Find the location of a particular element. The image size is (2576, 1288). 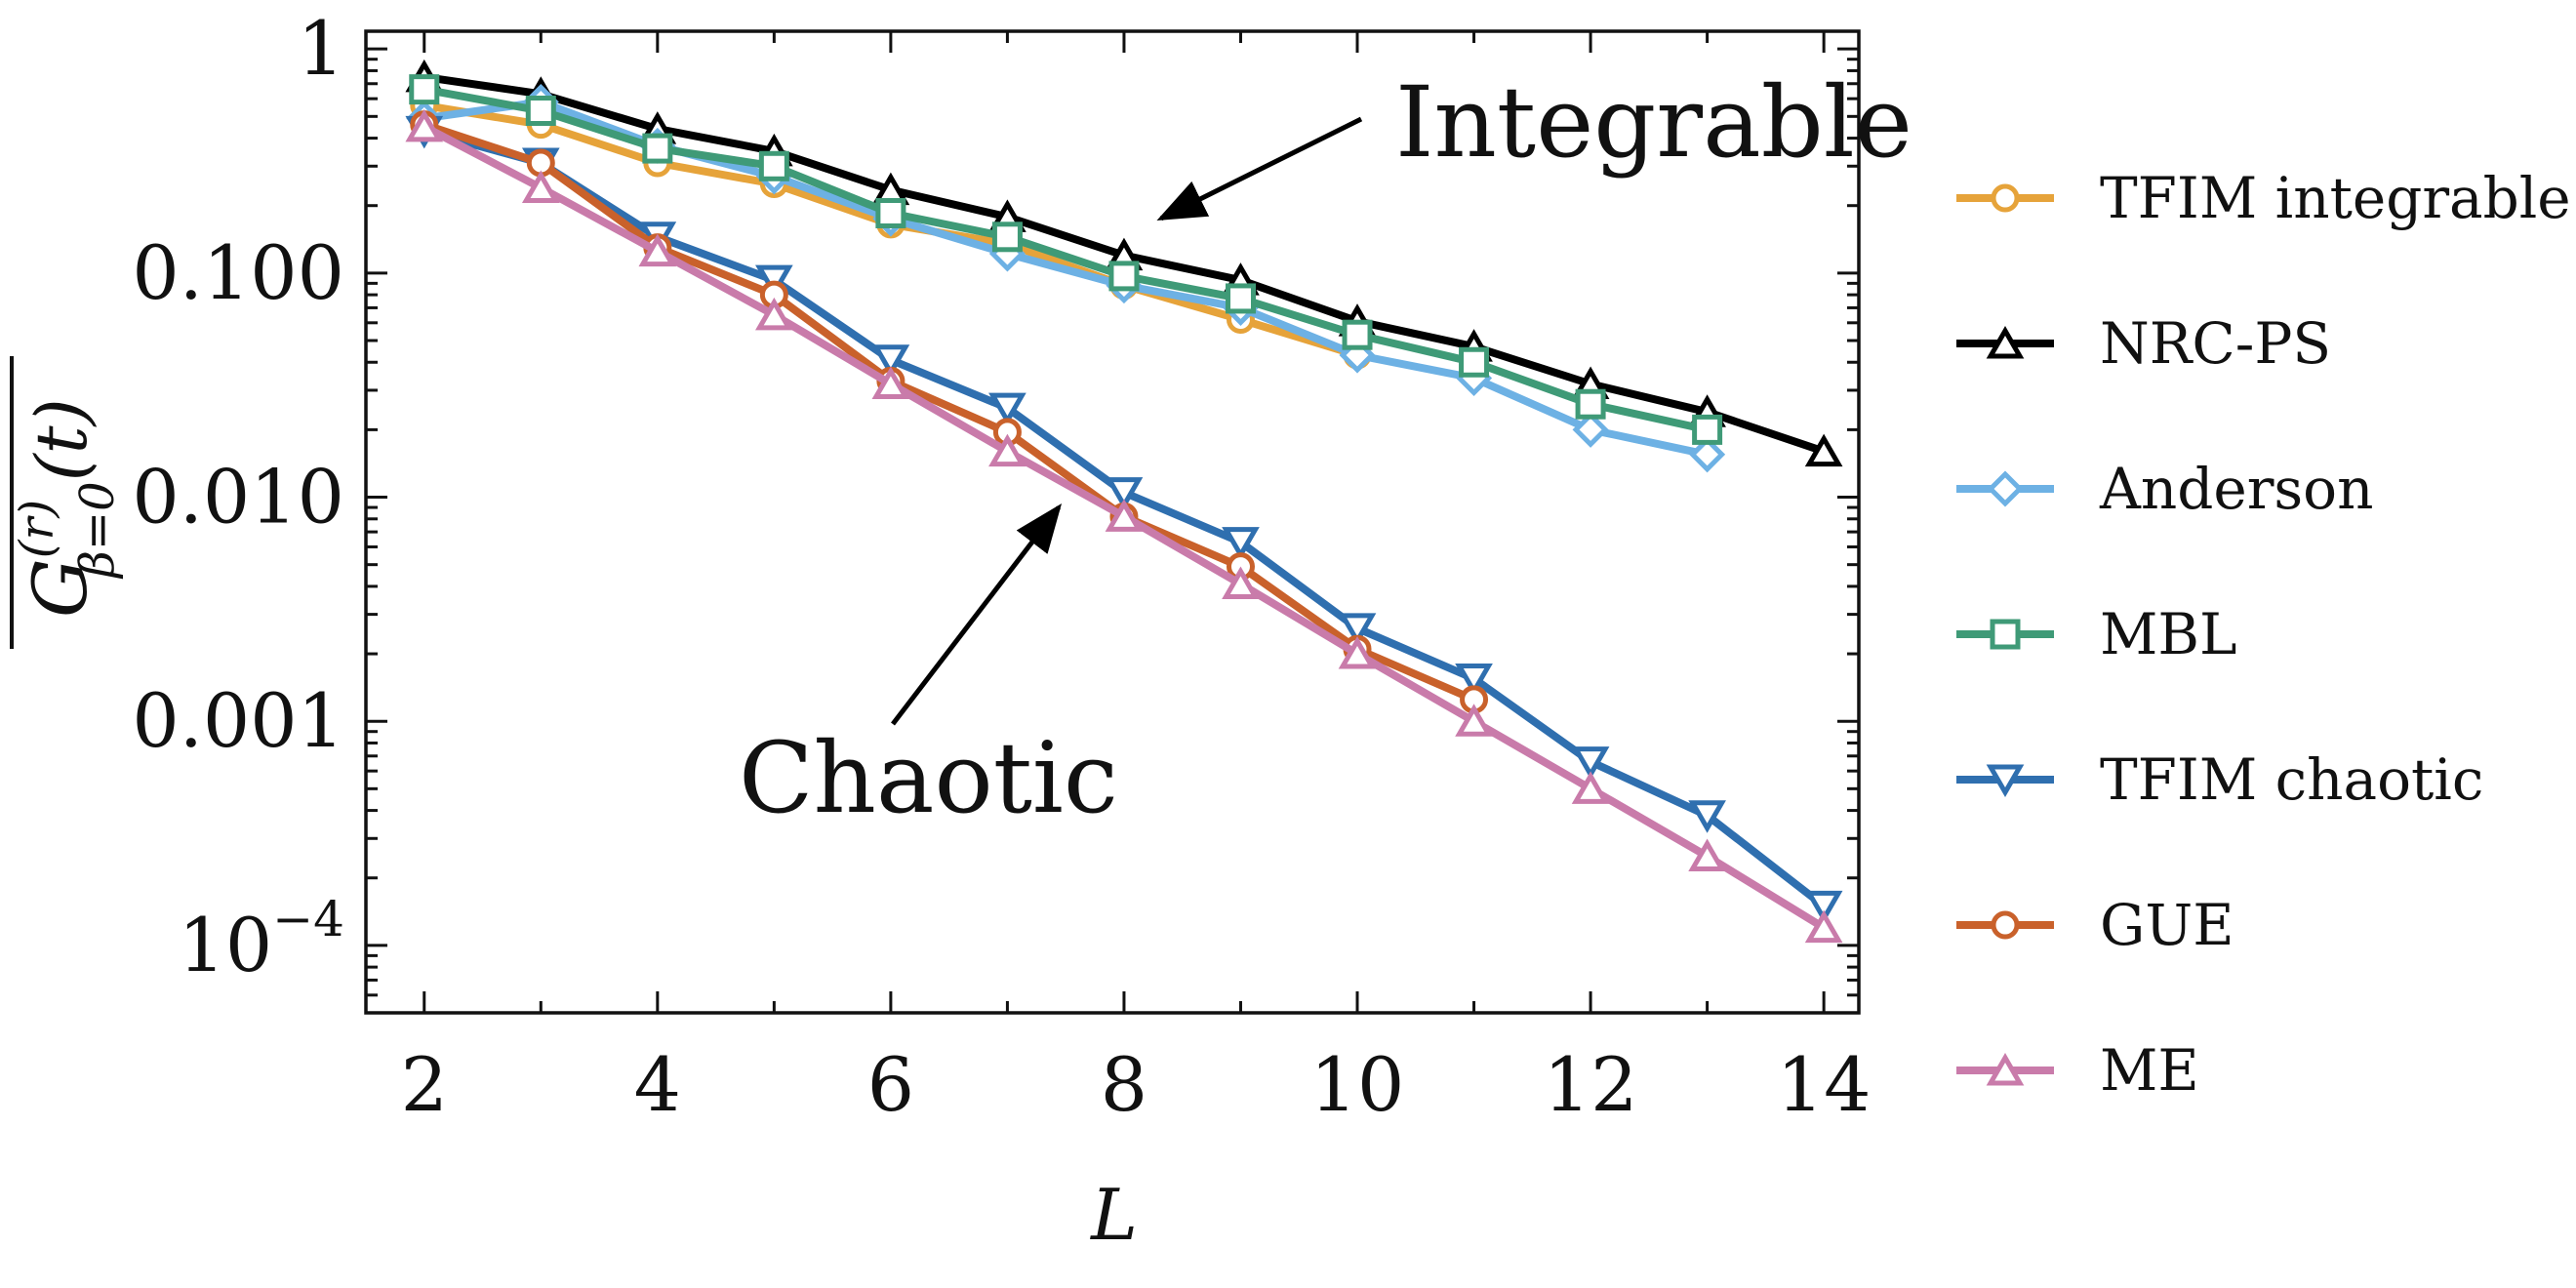

legend-label: ME is located at coordinates (2149, 1070).